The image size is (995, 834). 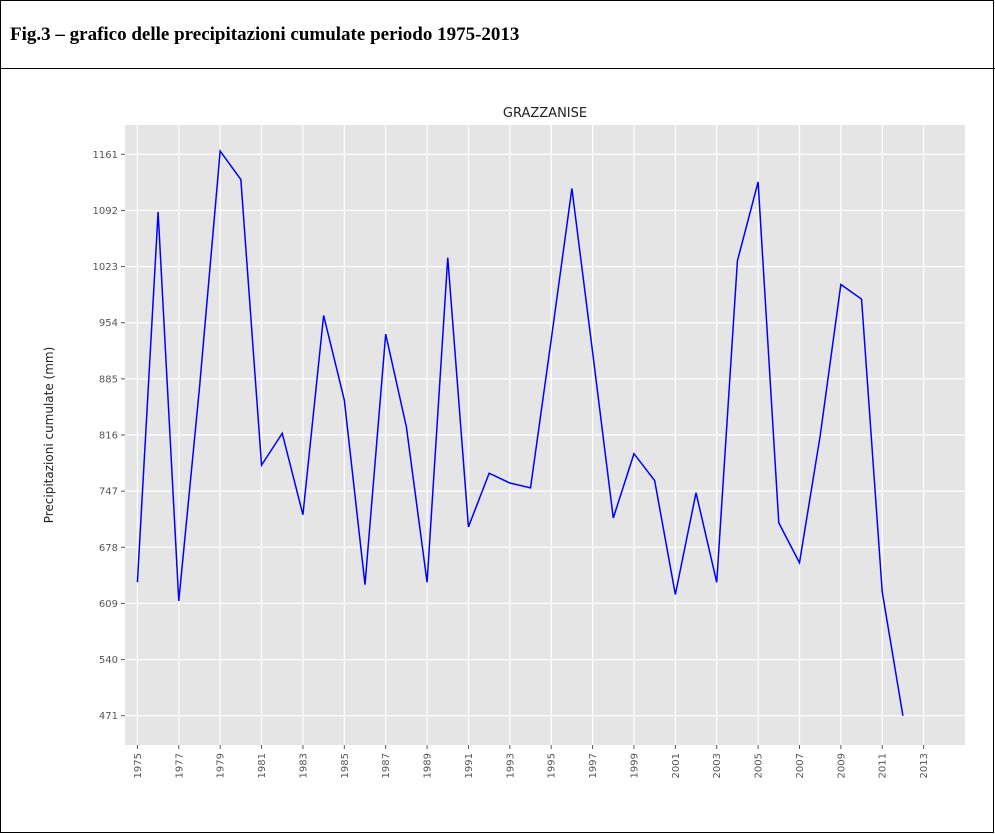 I want to click on x-tick-label: 1975, so click(x=138, y=765).